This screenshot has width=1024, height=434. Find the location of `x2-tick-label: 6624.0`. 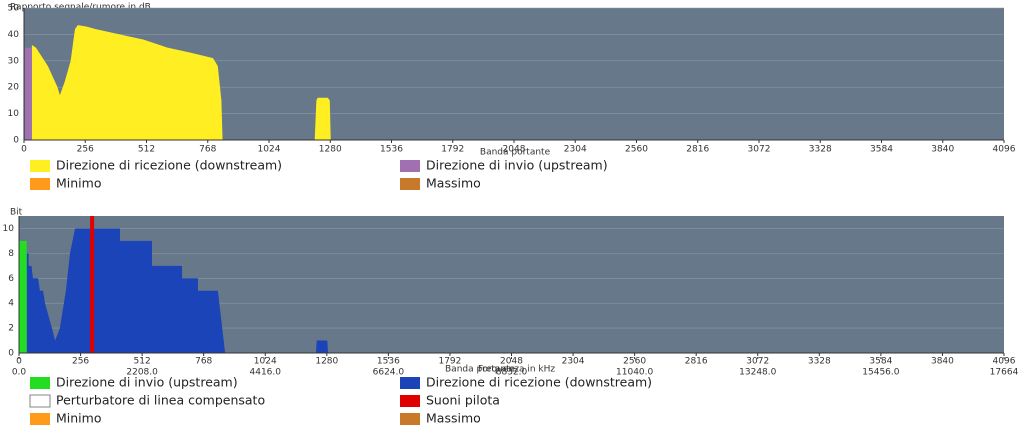

x2-tick-label: 6624.0 is located at coordinates (389, 373).